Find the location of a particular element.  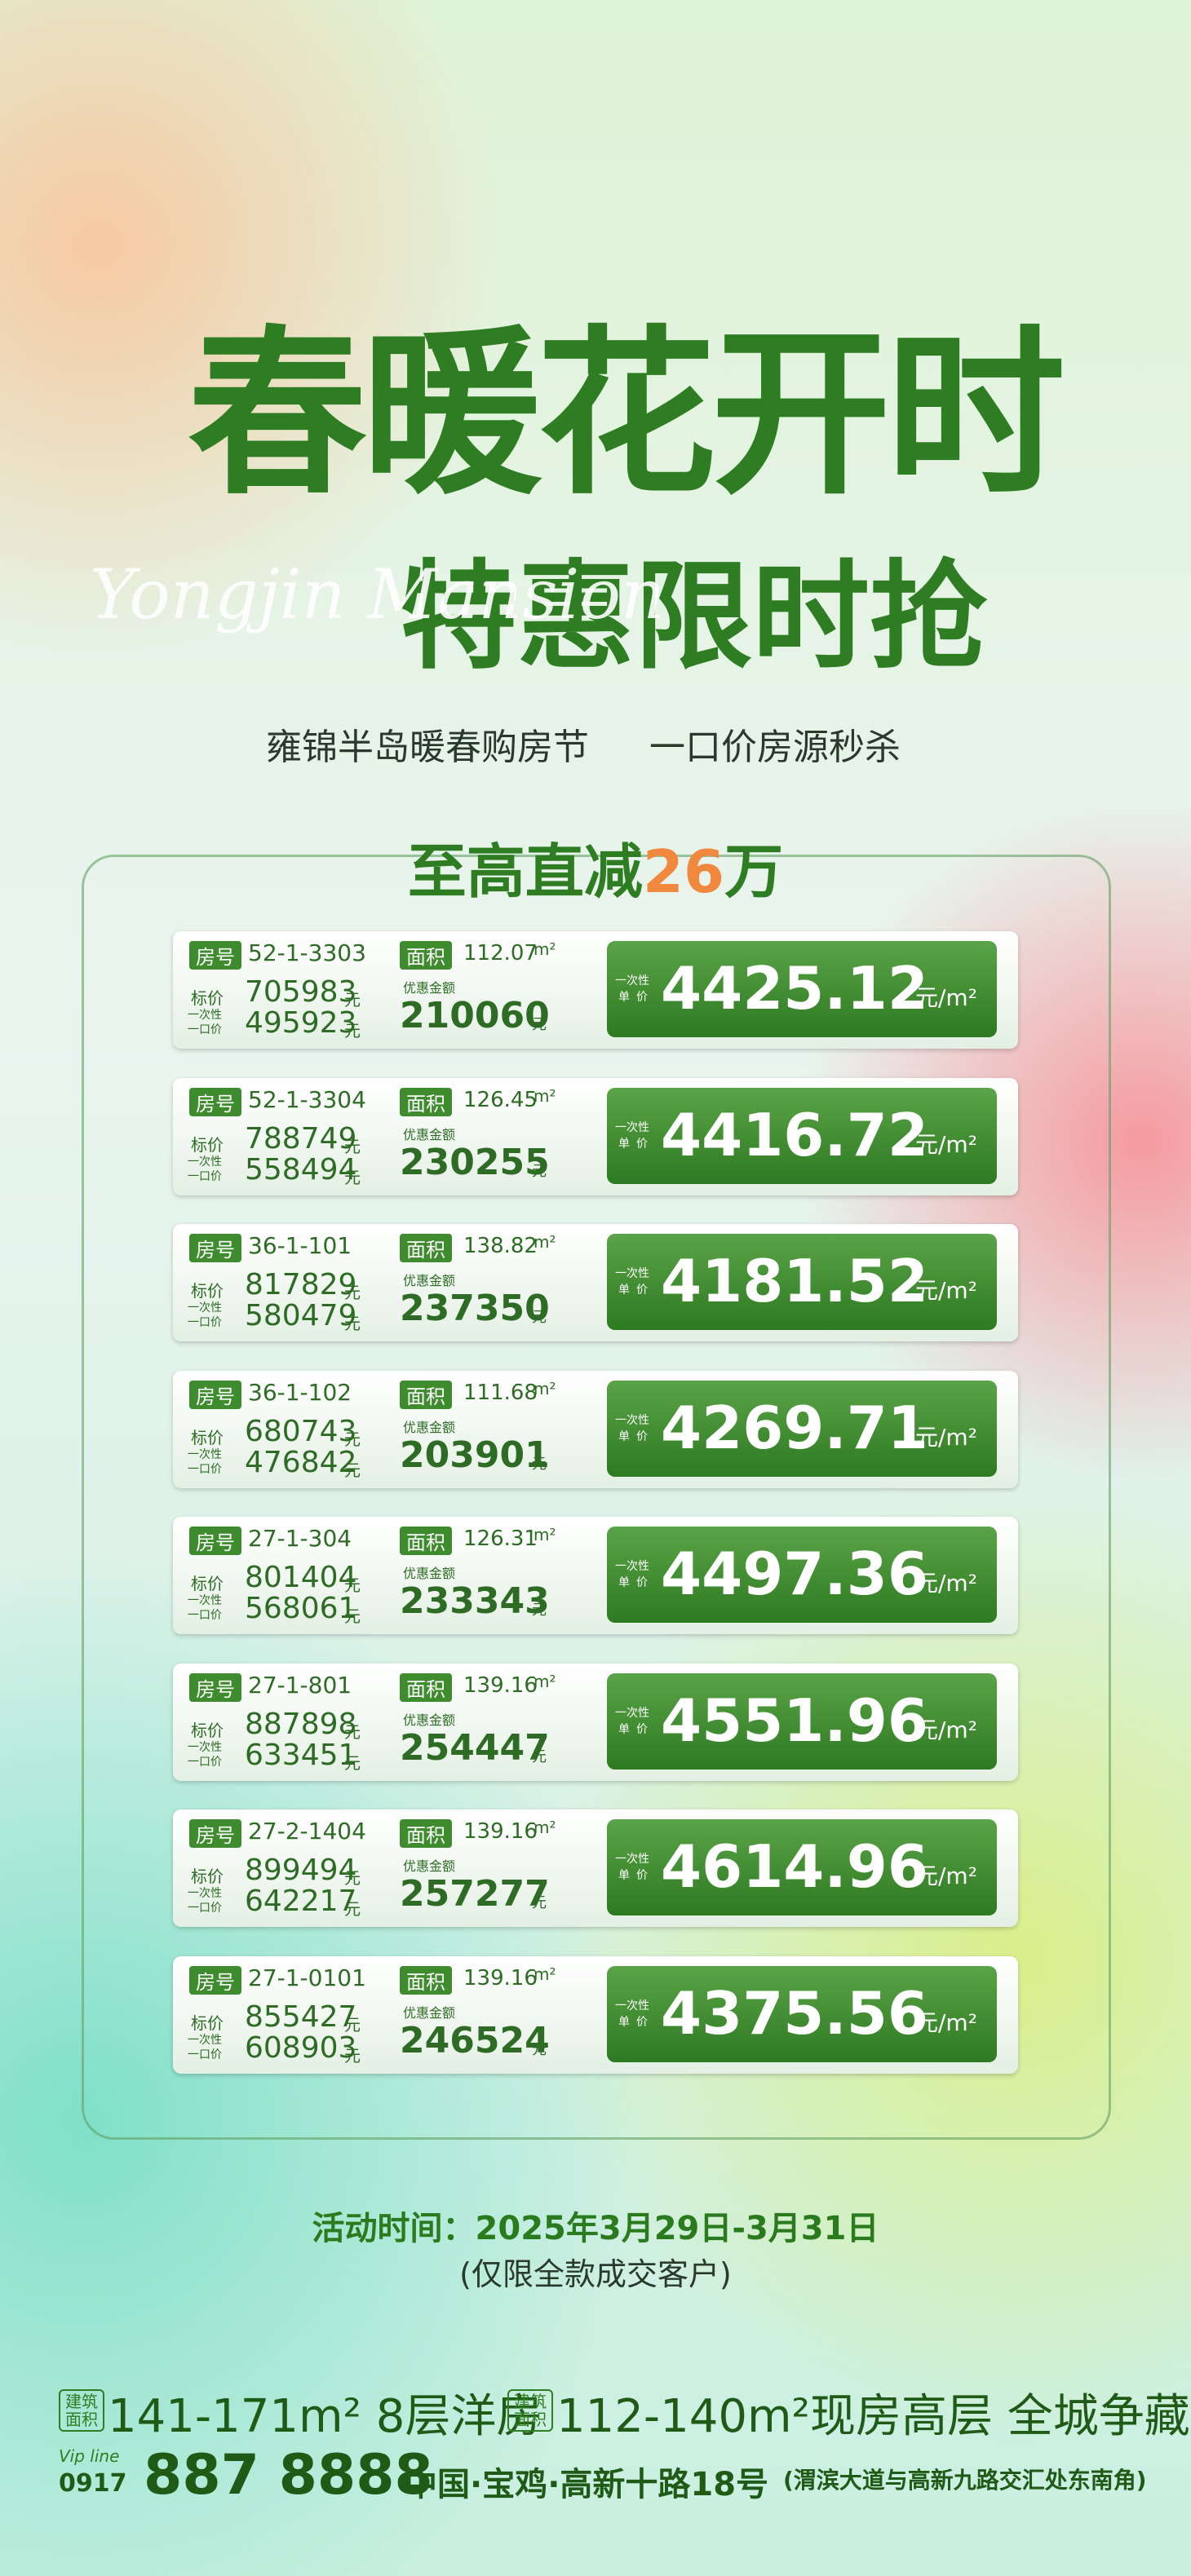

discount: 254447 is located at coordinates (475, 1748).